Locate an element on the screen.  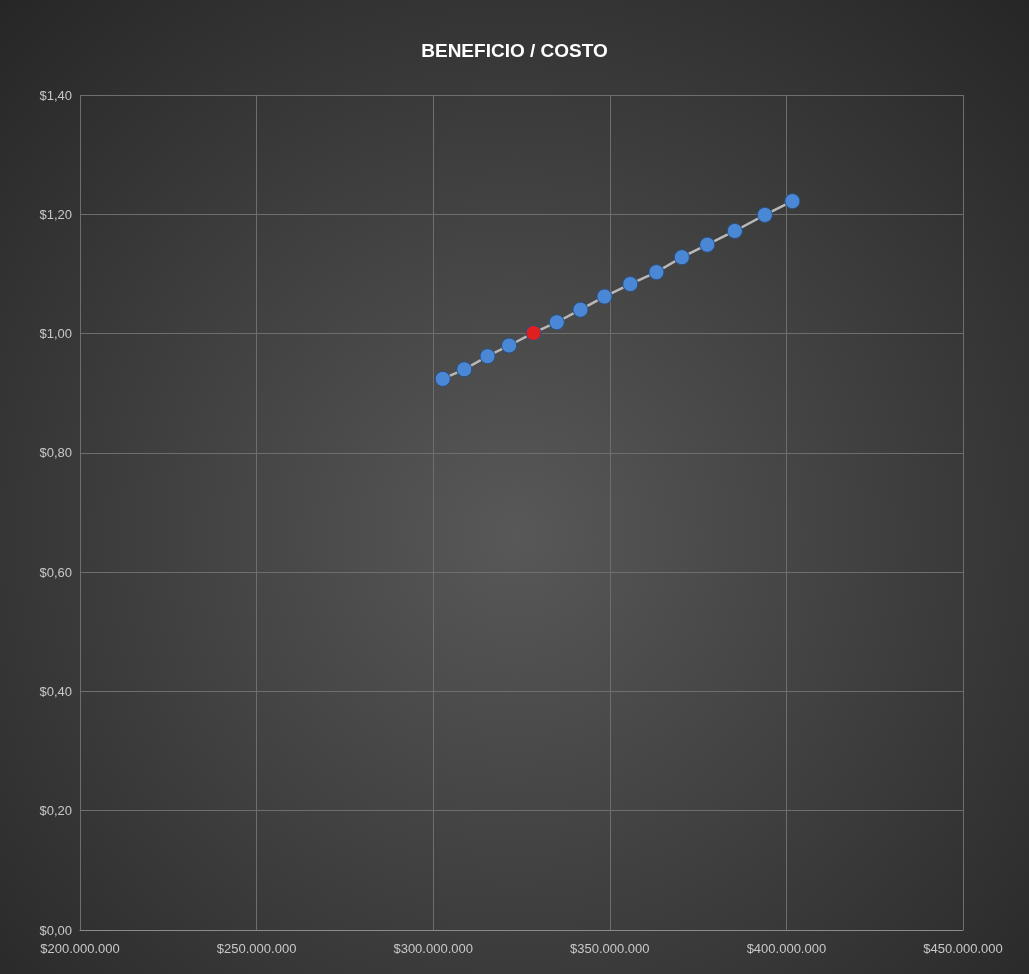
y-tick-label: $0,20 is located at coordinates (55, 811).